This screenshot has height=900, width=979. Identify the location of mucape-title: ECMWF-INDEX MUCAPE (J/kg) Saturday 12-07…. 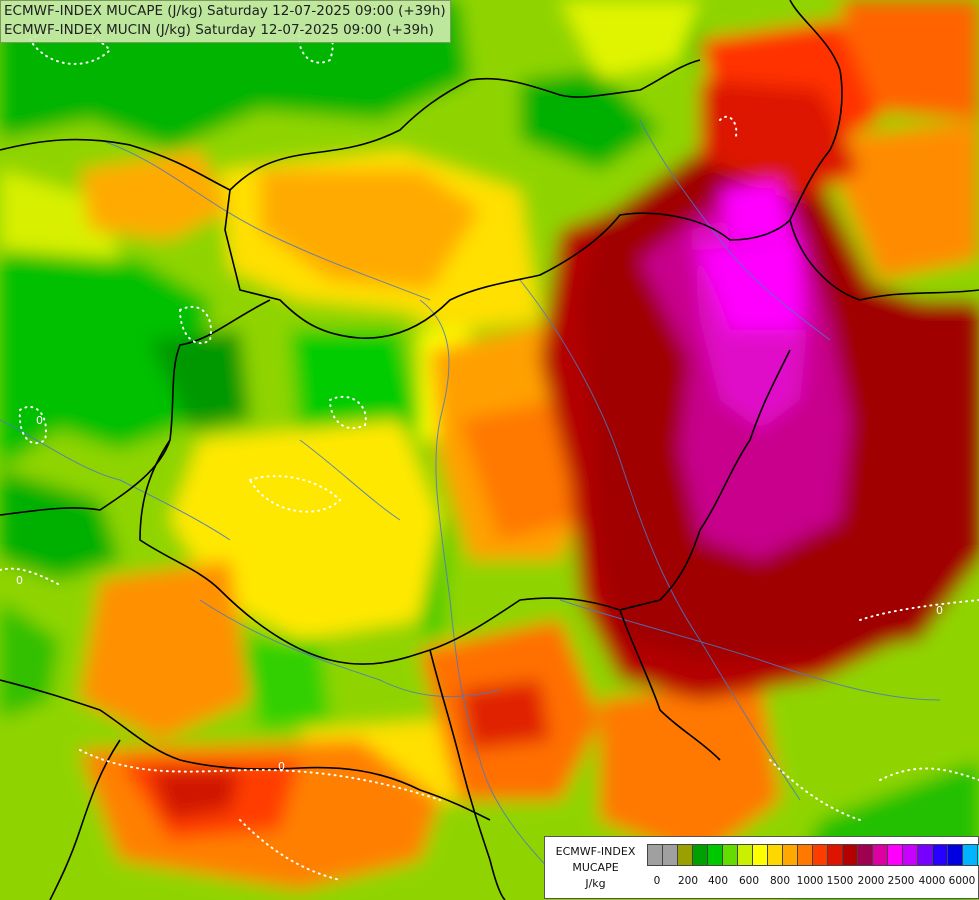
(225, 11).